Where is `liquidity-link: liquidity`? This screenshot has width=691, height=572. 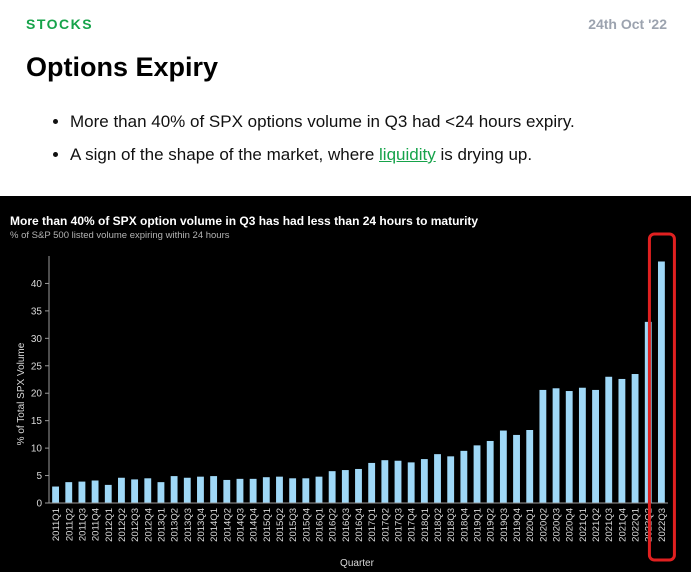 liquidity-link: liquidity is located at coordinates (407, 154).